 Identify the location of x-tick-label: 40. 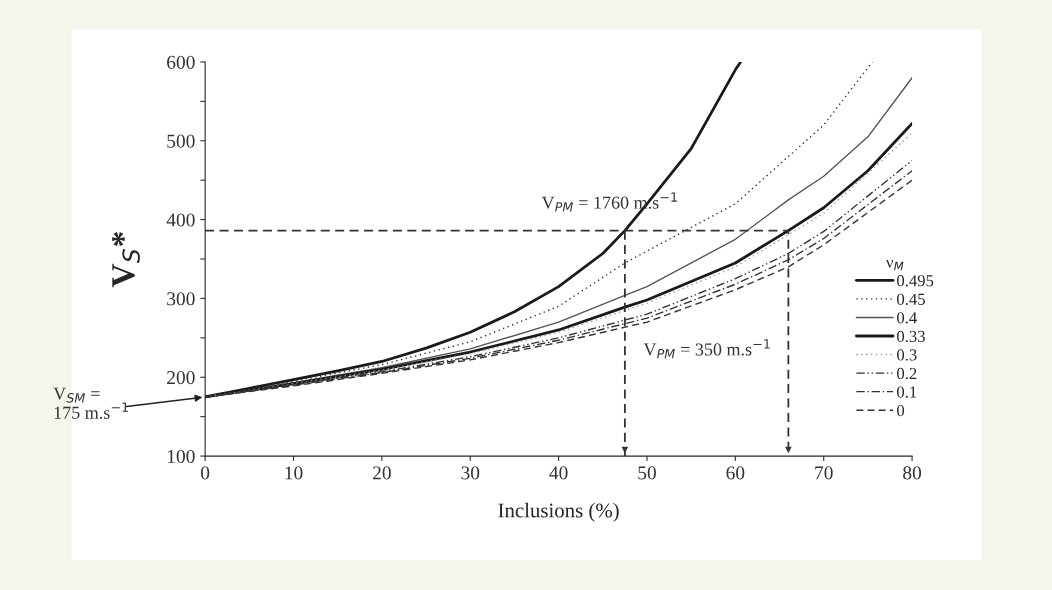
(558, 473).